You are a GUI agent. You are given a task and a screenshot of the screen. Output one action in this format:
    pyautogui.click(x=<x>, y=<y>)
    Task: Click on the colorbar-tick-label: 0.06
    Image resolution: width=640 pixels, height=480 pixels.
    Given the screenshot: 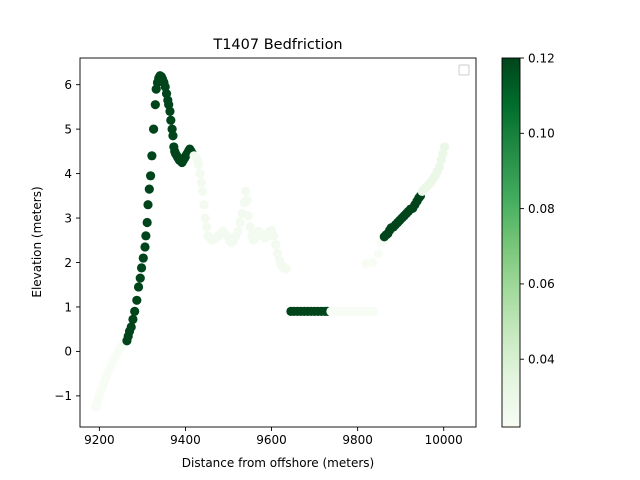 What is the action you would take?
    pyautogui.click(x=541, y=284)
    